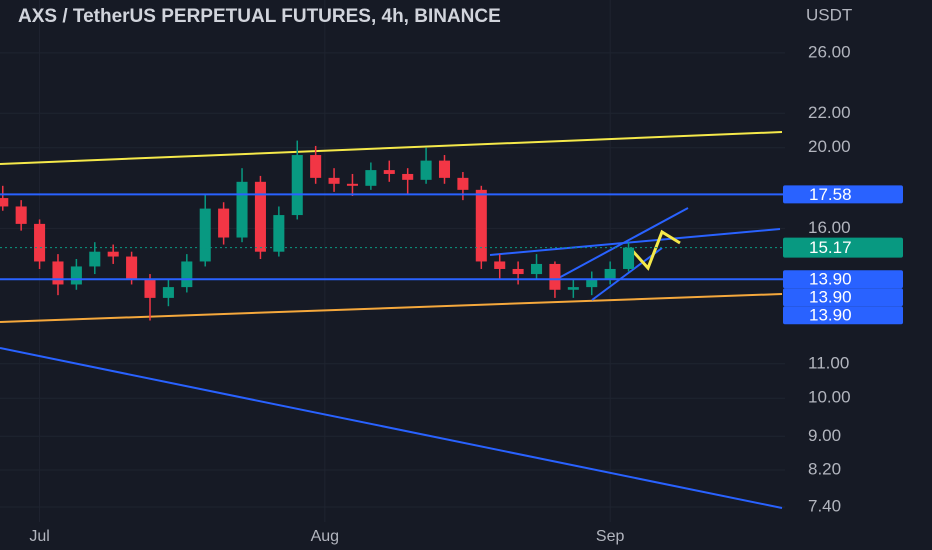  What do you see at coordinates (392, 237) in the screenshot?
I see `price-lines` at bounding box center [392, 237].